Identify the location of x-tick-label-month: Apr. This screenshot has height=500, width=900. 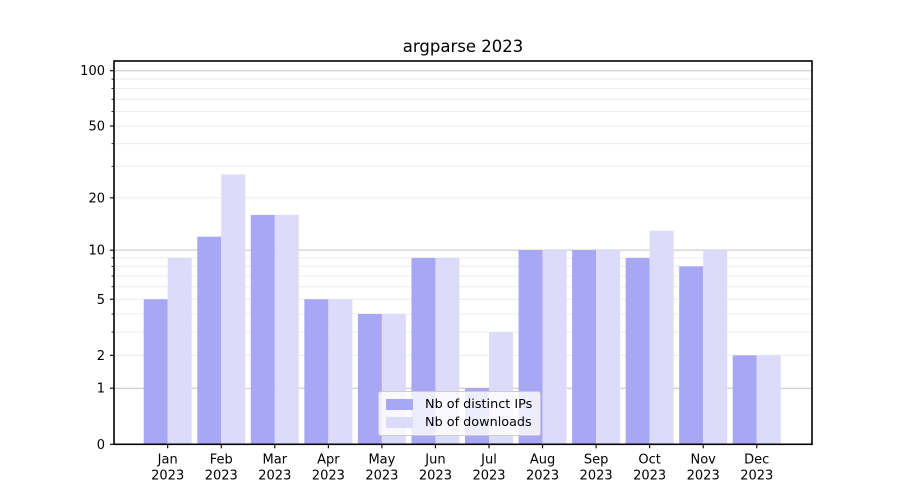
(328, 459).